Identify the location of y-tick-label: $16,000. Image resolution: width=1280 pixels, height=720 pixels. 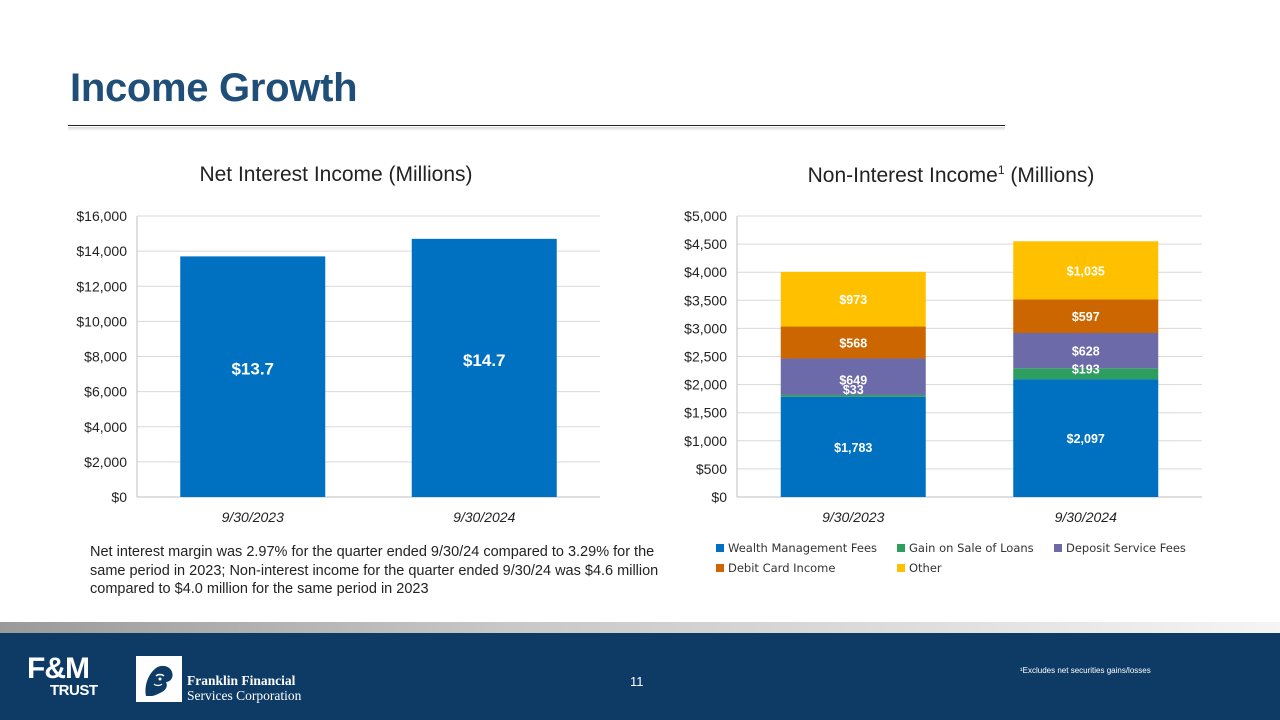
(101, 216).